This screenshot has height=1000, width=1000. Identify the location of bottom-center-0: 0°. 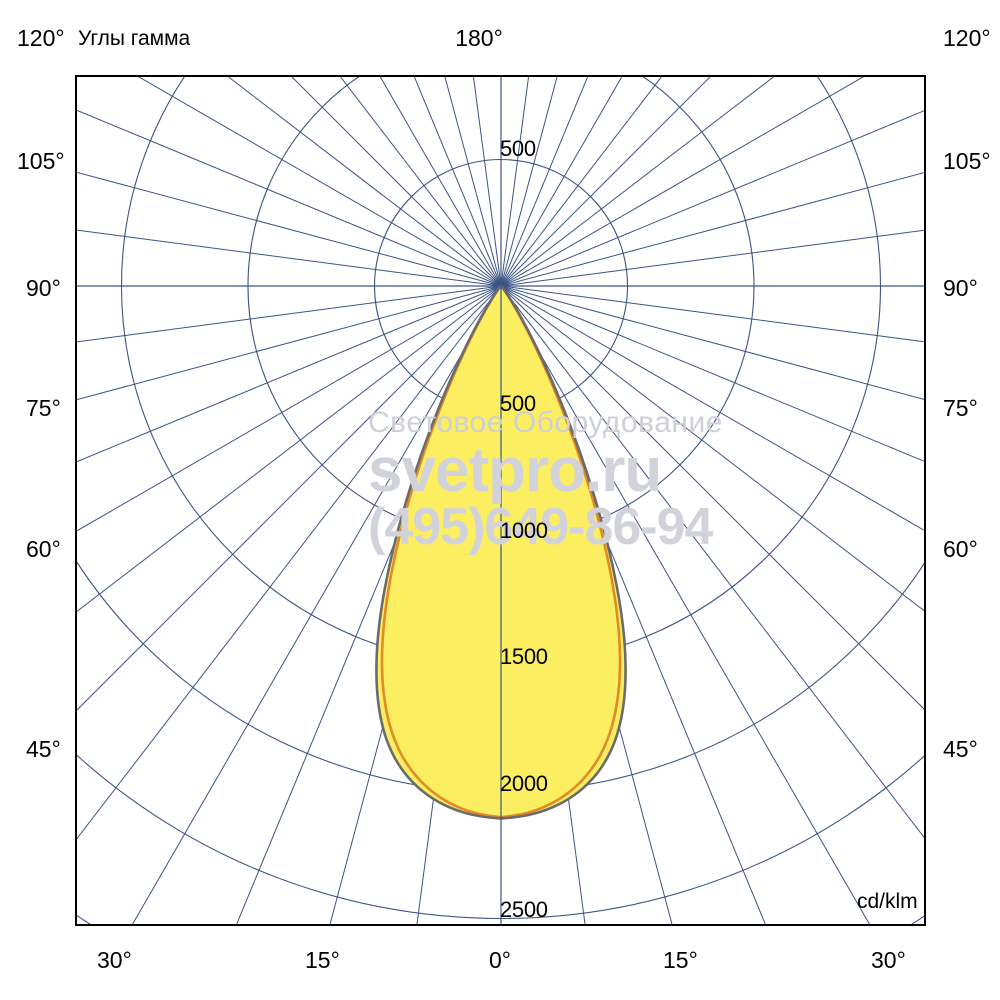
(500, 960).